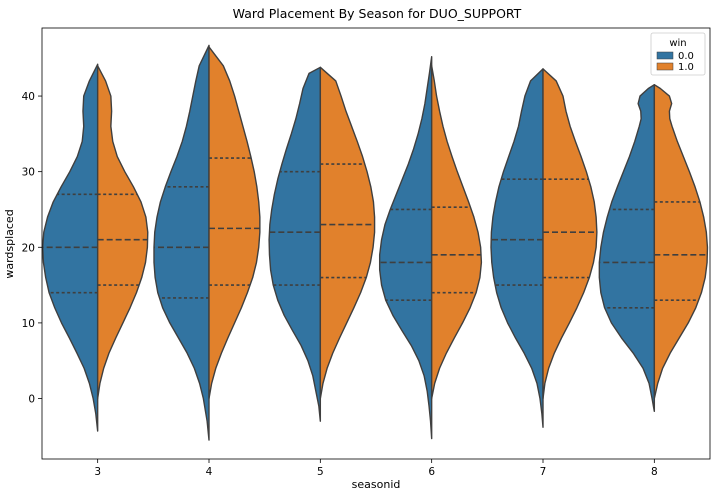 The image size is (721, 496). Describe the element at coordinates (456, 232) in the screenshot. I see `violin-half-6-win` at that location.